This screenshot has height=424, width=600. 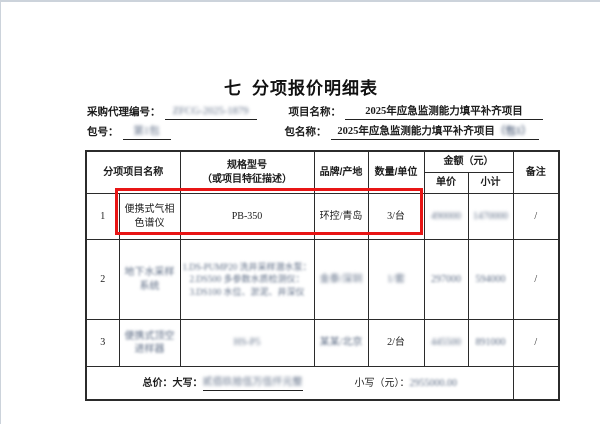 I want to click on row2-spec-line3: 3.DS100 水位、淤泥、井深仪, so click(x=247, y=291).